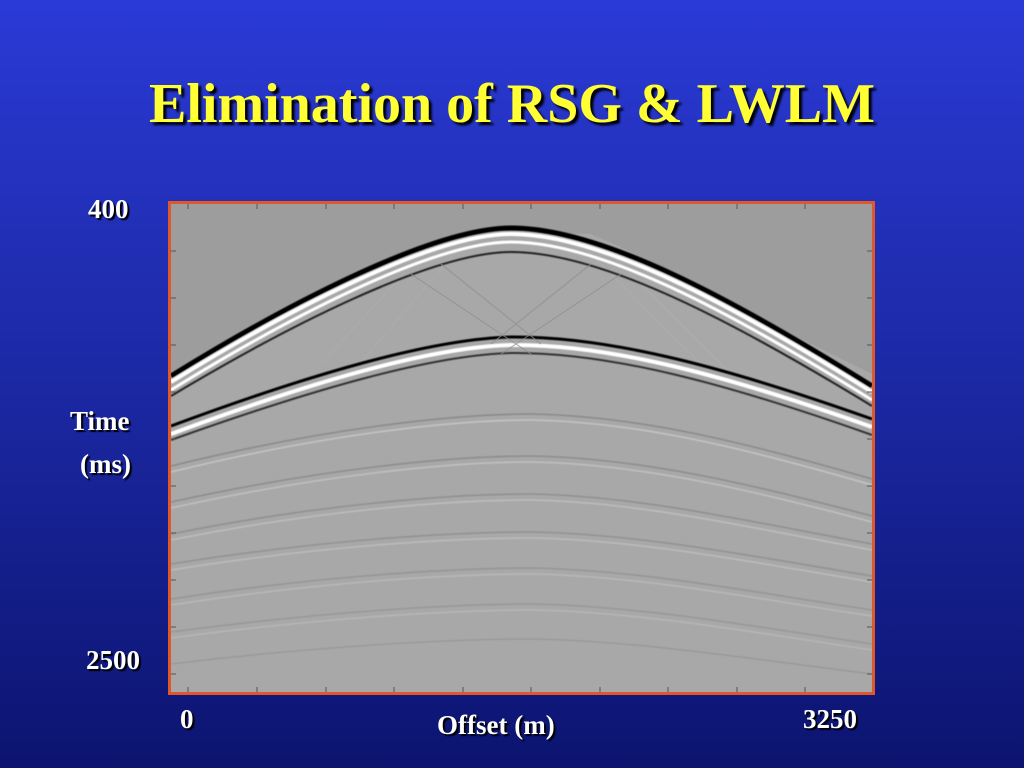 This screenshot has width=1024, height=768. Describe the element at coordinates (830, 719) in the screenshot. I see `x-axis-right-label: 3250` at that location.